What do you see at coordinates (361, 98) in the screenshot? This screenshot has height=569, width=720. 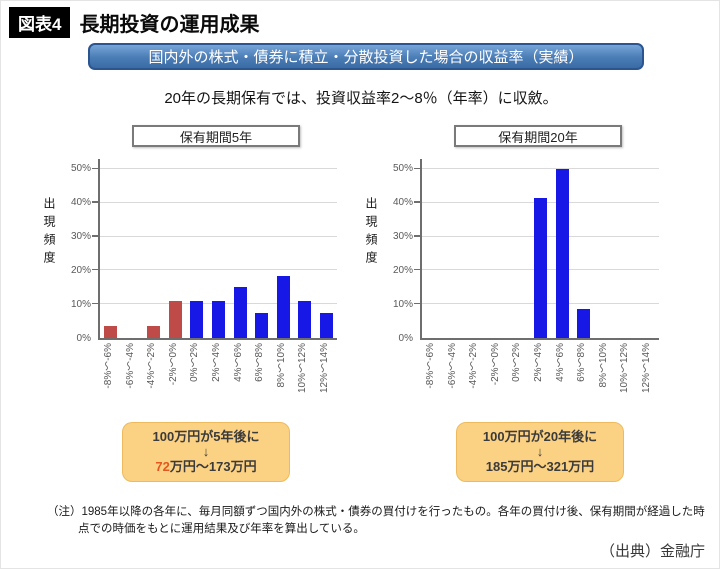 I see `subtitle: 20年の長期保有では、投資収益率2～8％（年率）に収斂。` at bounding box center [361, 98].